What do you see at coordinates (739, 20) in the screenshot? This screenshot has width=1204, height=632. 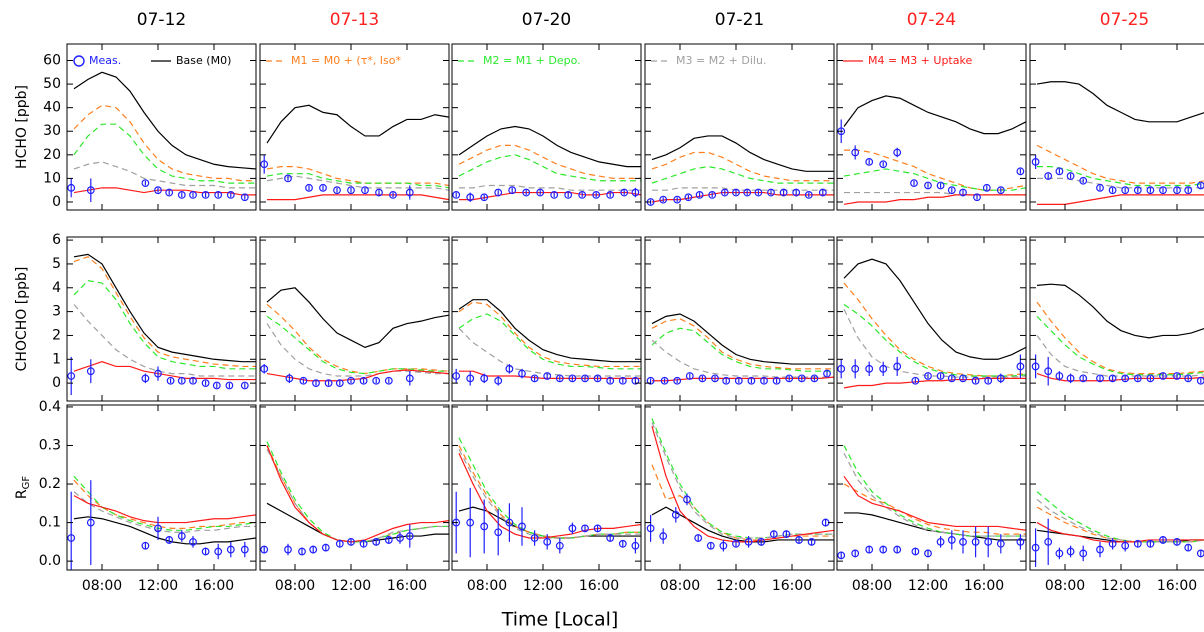 I see `column-title: 07-21` at bounding box center [739, 20].